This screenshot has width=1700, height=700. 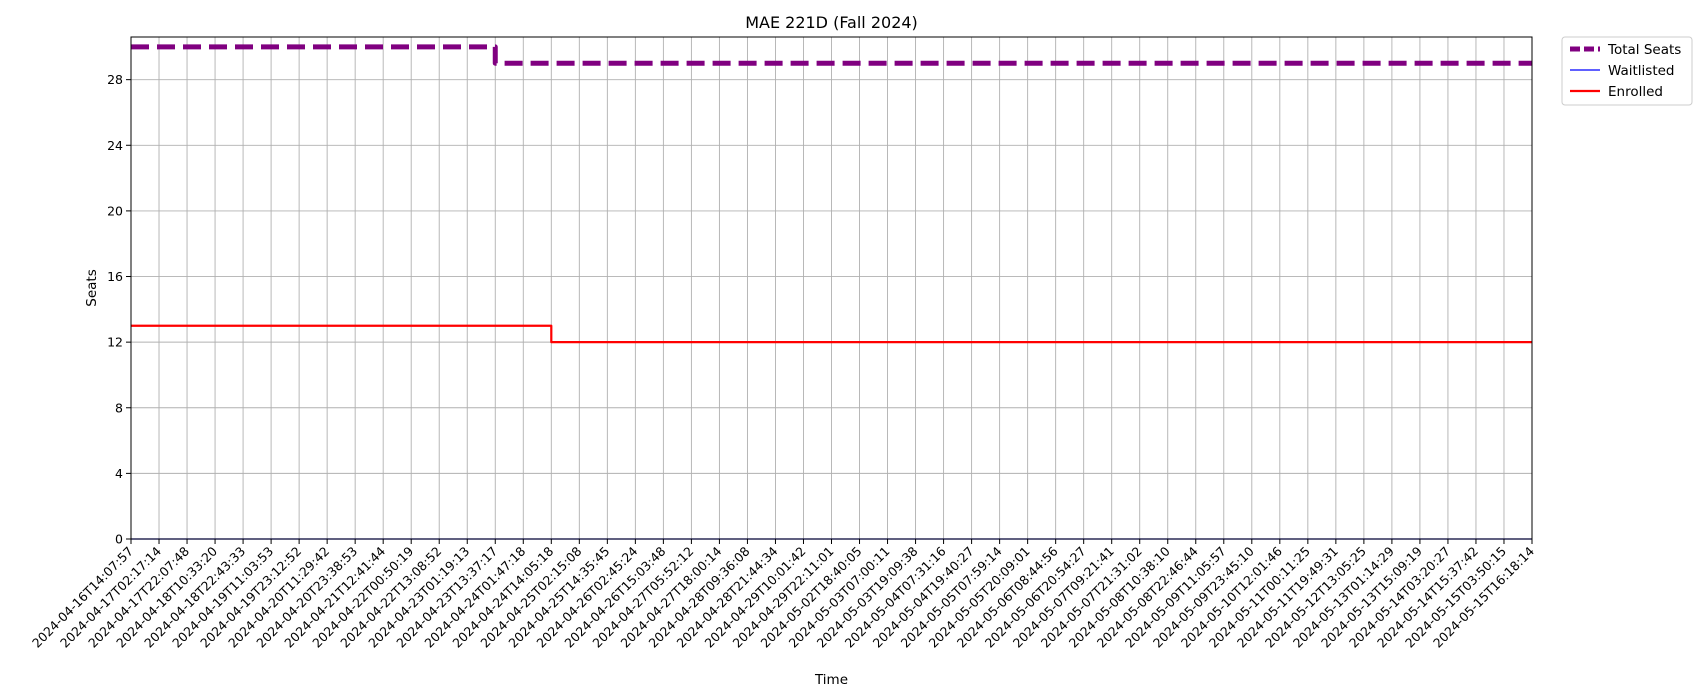 What do you see at coordinates (115, 210) in the screenshot?
I see `y-tick-label: 20` at bounding box center [115, 210].